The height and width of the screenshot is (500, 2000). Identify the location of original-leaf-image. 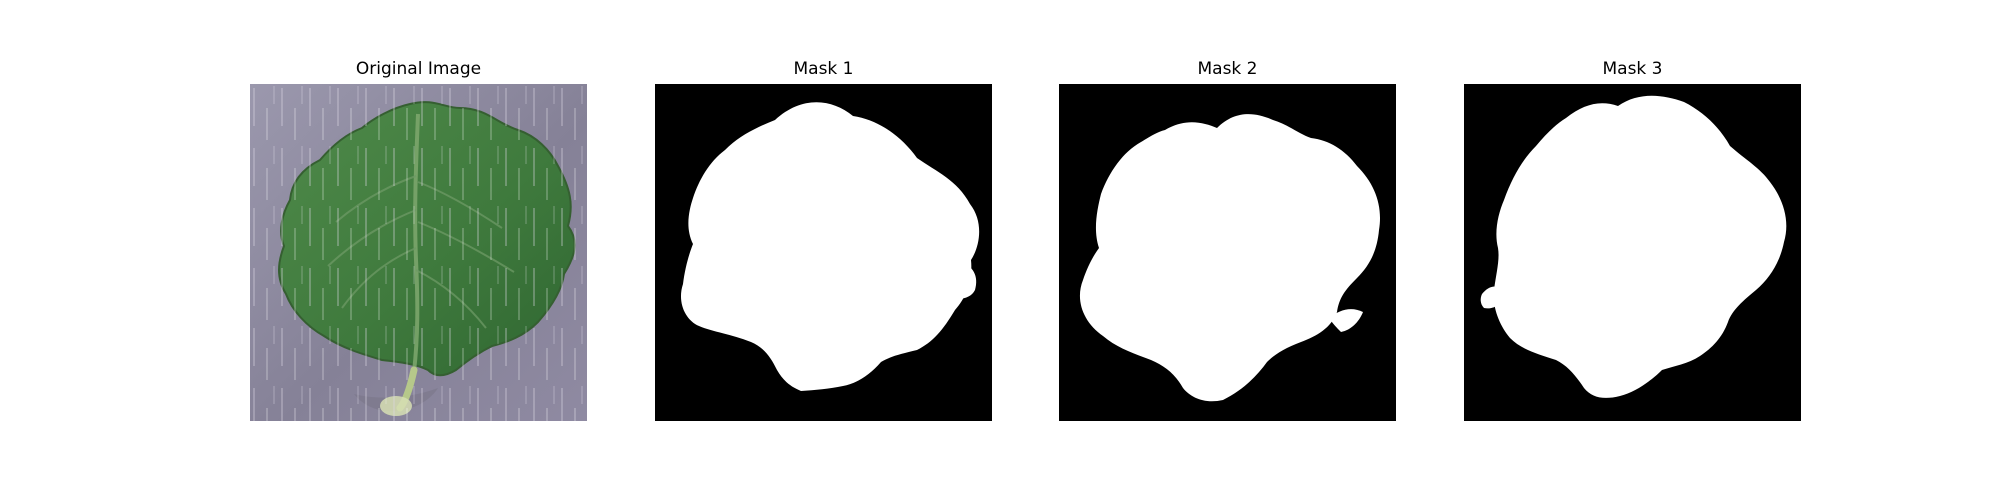
(418, 252).